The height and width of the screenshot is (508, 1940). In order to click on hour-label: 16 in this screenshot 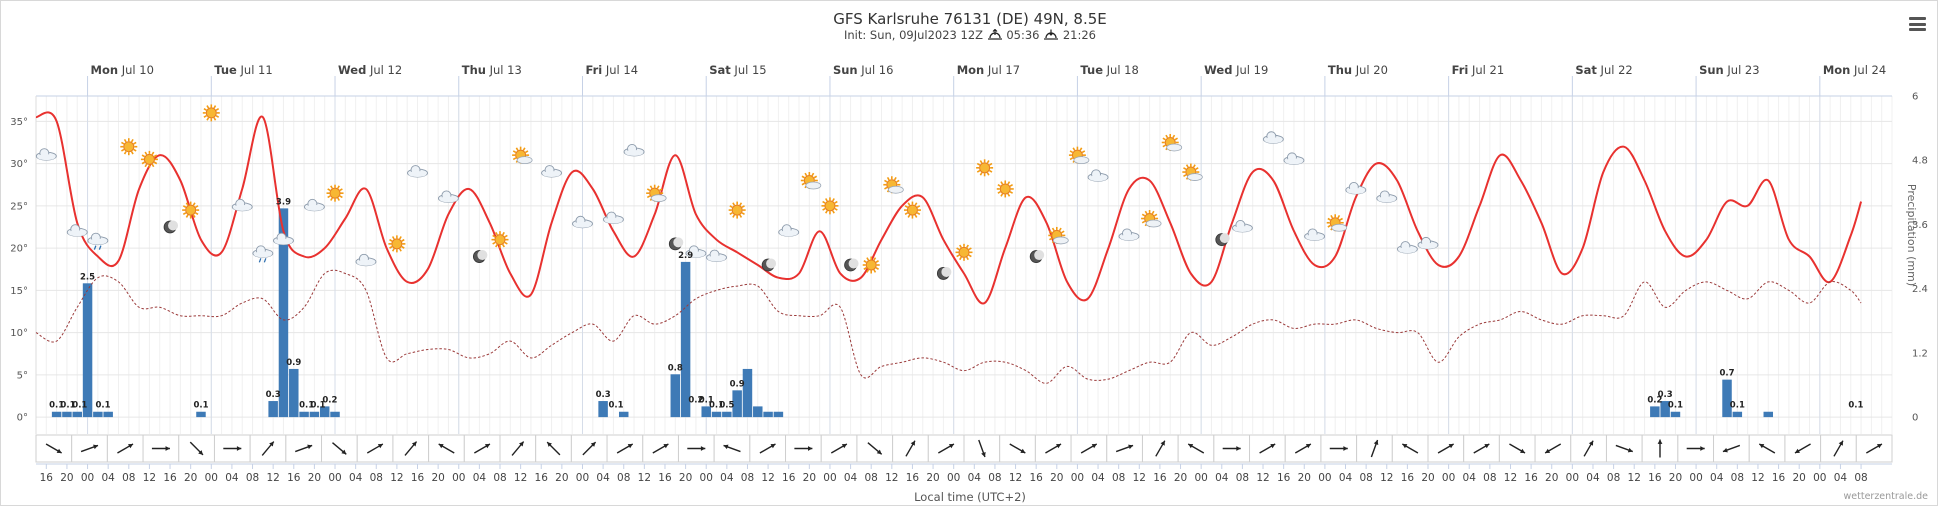, I will do `click(665, 478)`.